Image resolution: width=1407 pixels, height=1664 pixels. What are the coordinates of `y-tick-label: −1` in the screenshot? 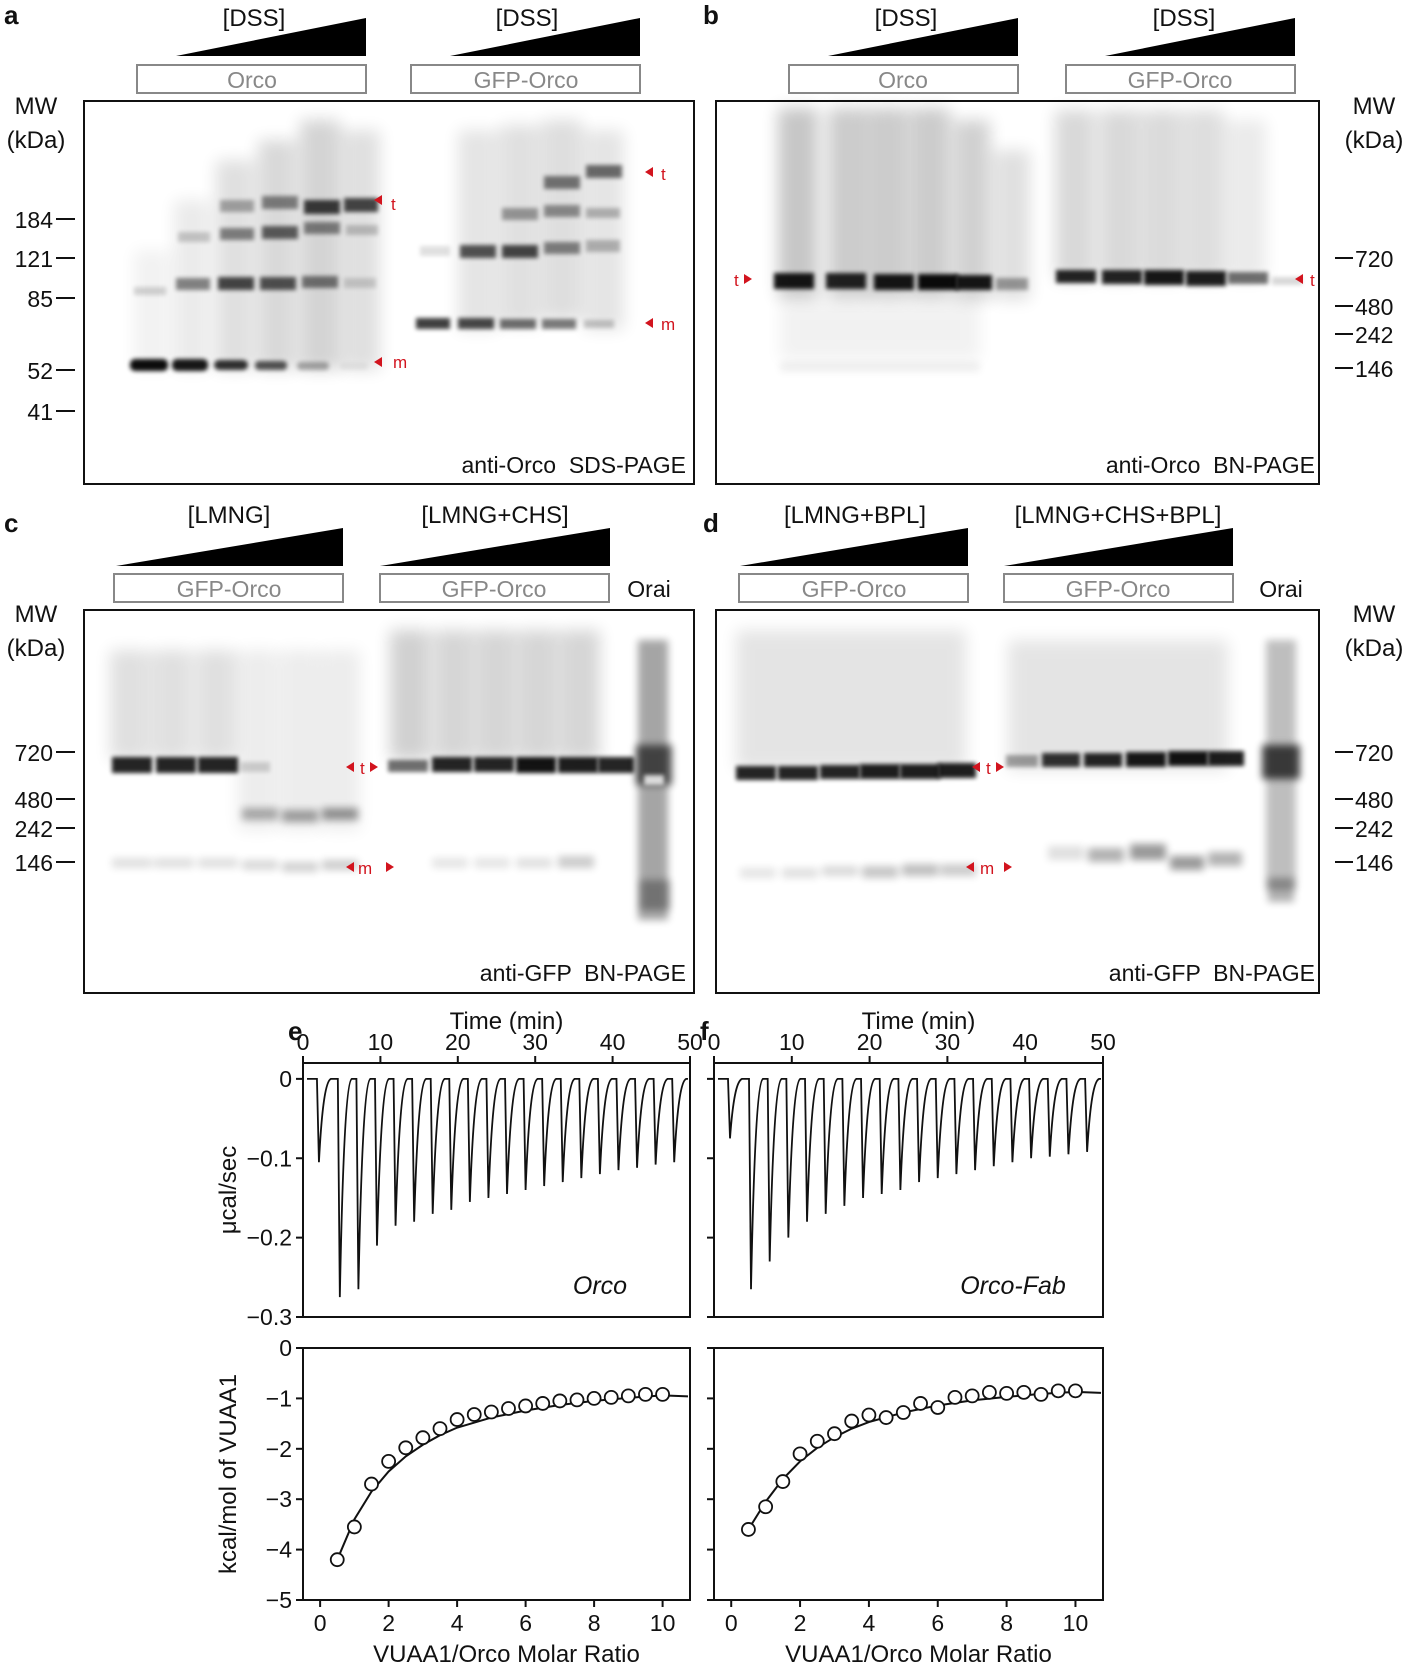 It's located at (279, 1398).